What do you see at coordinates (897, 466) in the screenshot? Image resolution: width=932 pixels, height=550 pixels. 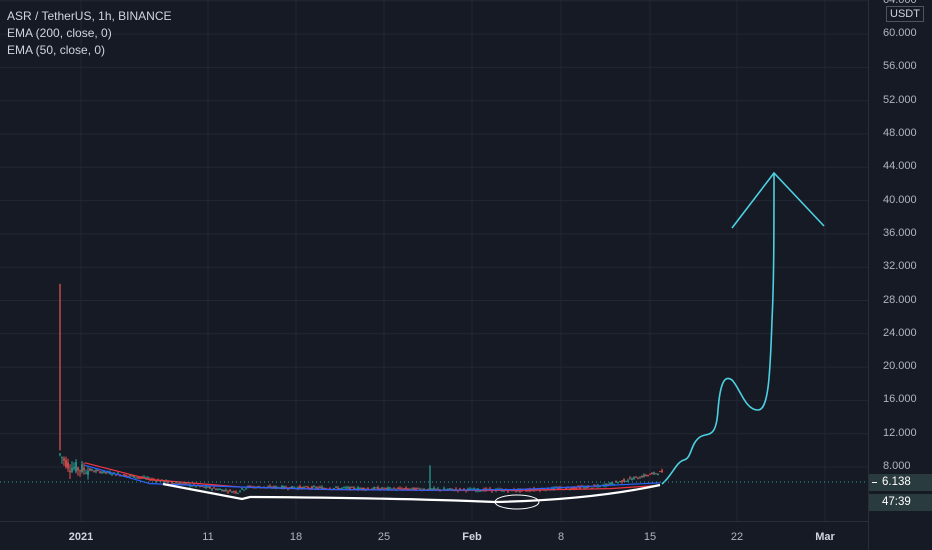 I see `price-tick-label: 8.000` at bounding box center [897, 466].